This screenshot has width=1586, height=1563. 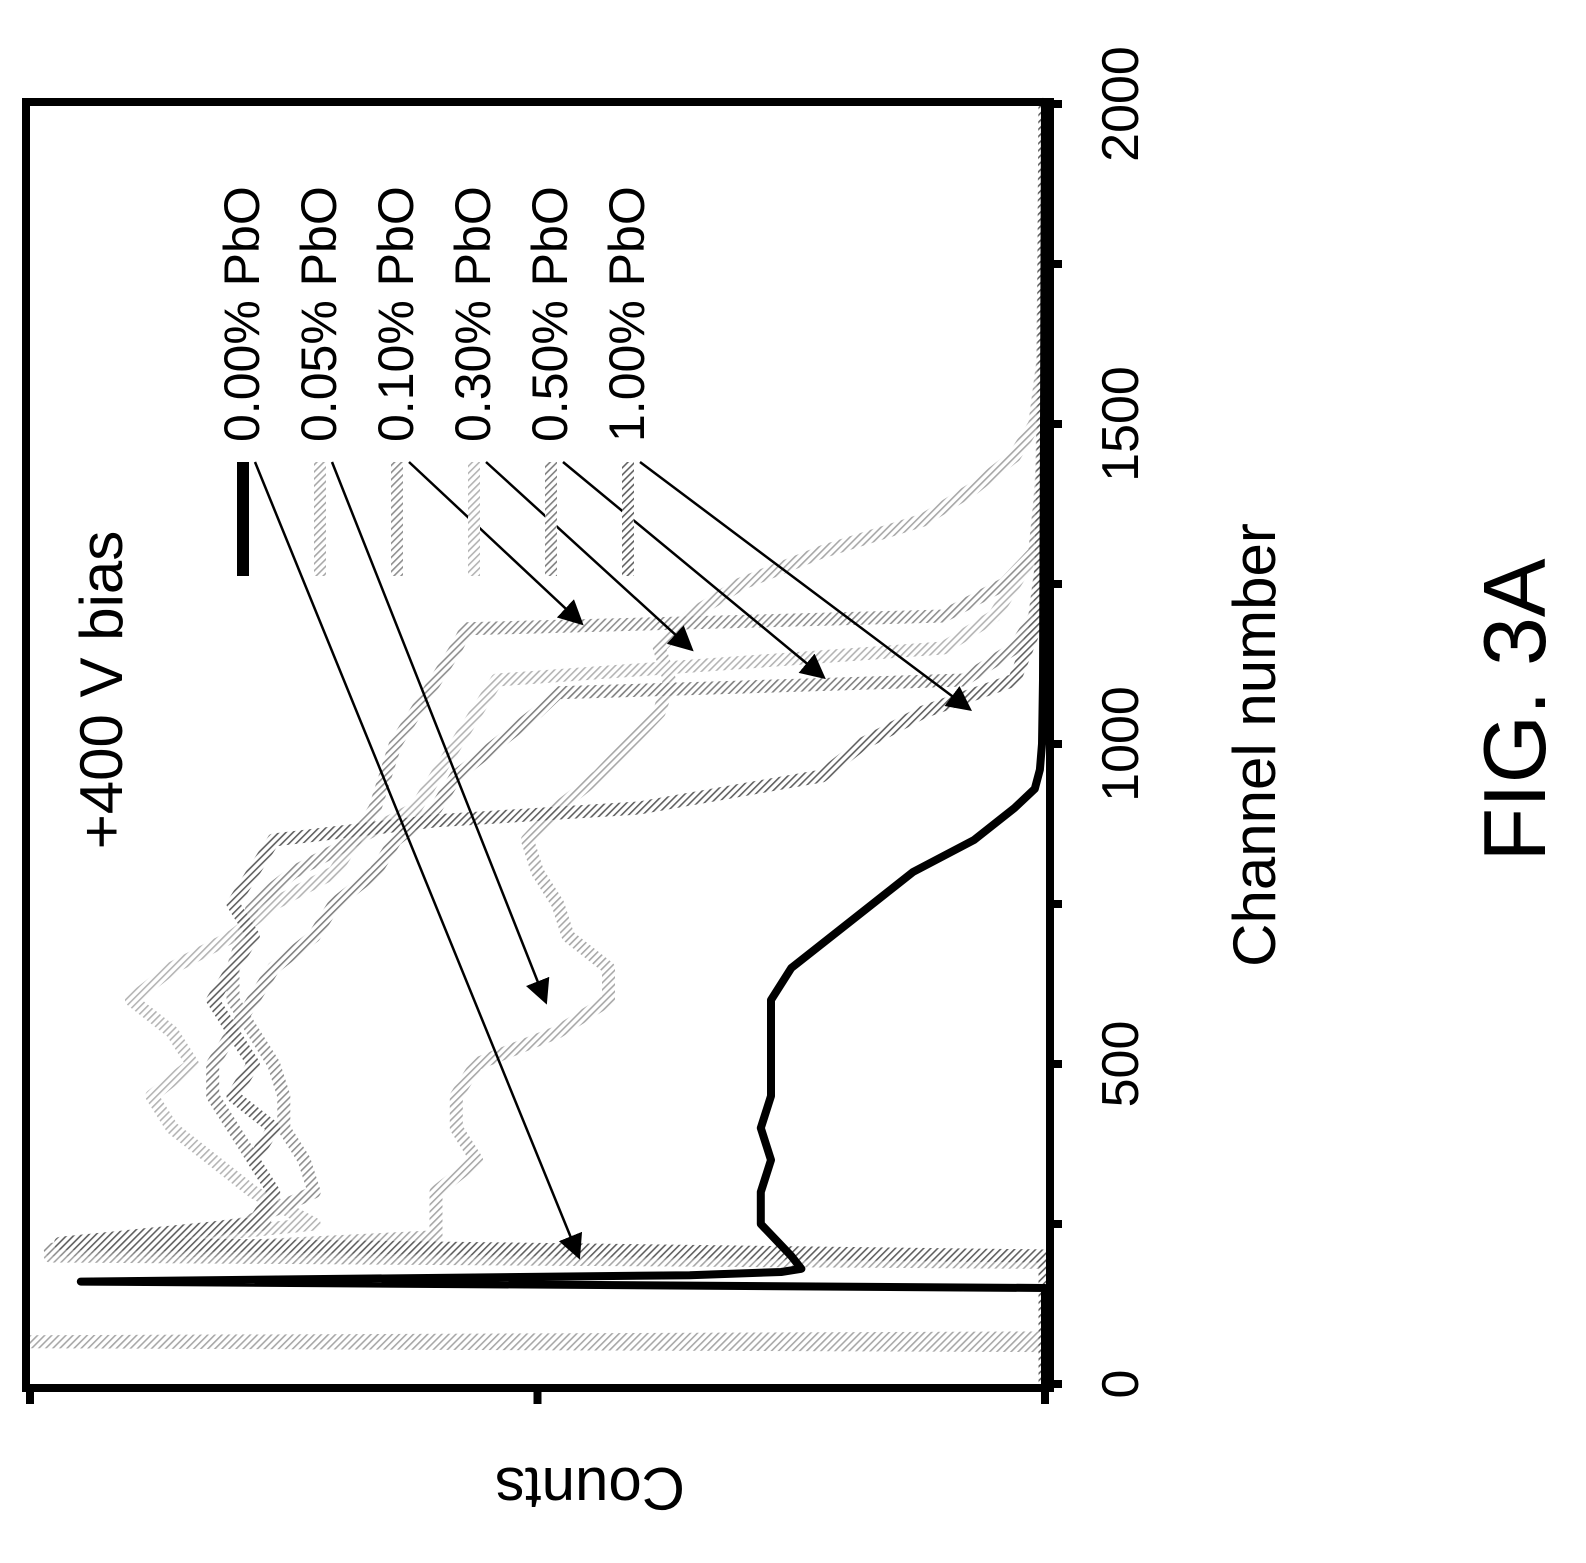 I want to click on legend-label: 0.05% PbO, so click(x=319, y=314).